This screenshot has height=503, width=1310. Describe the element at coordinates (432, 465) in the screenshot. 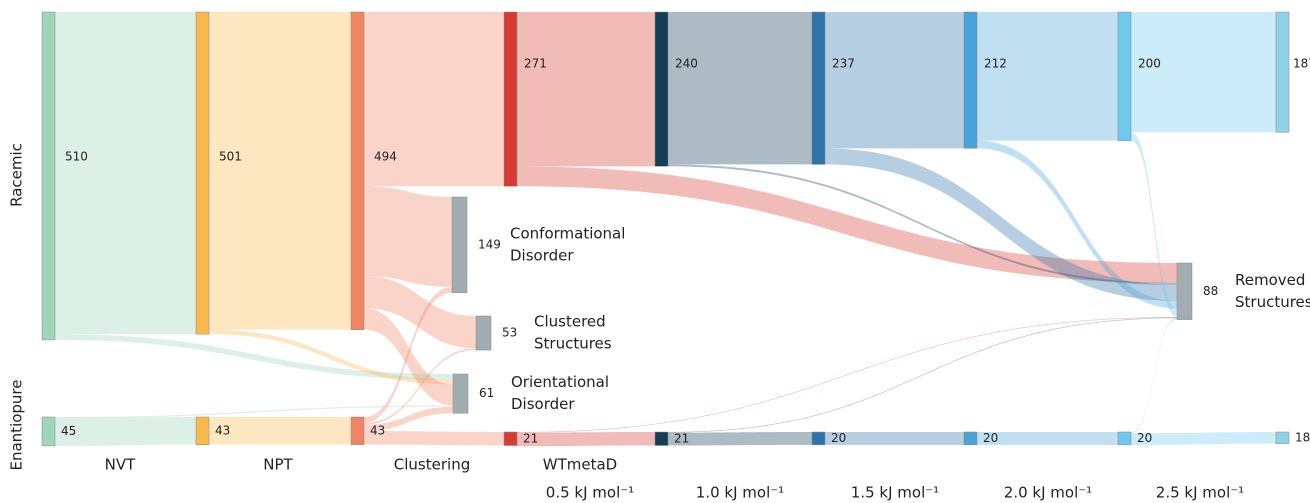

I see `stage-label: Clustering` at that location.